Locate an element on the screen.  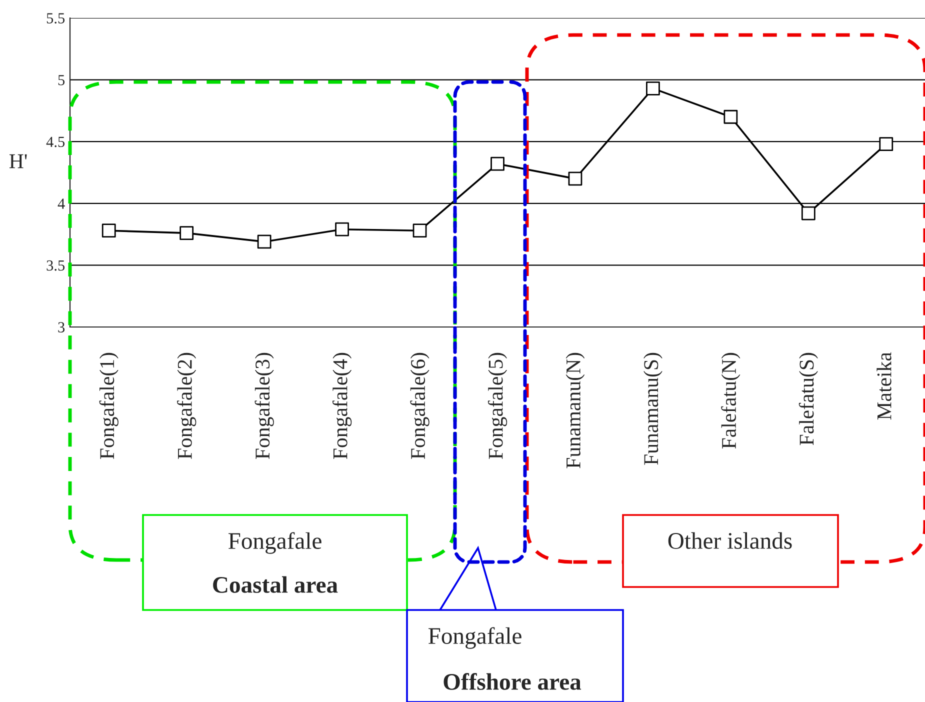
y-tick-label: 4 is located at coordinates (61, 203).